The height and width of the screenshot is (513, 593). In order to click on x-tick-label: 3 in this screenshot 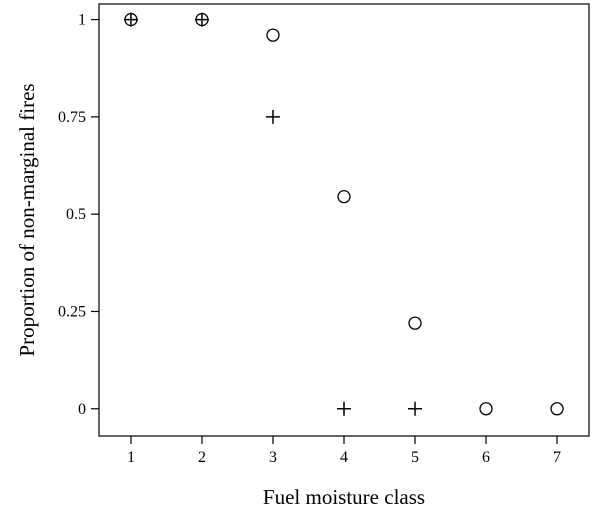, I will do `click(273, 457)`.